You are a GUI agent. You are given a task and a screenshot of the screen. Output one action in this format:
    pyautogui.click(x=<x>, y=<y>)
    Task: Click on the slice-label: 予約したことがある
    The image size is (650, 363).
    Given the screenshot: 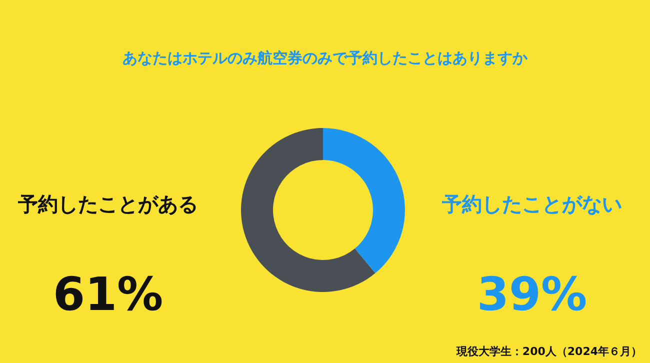 What is the action you would take?
    pyautogui.click(x=107, y=204)
    